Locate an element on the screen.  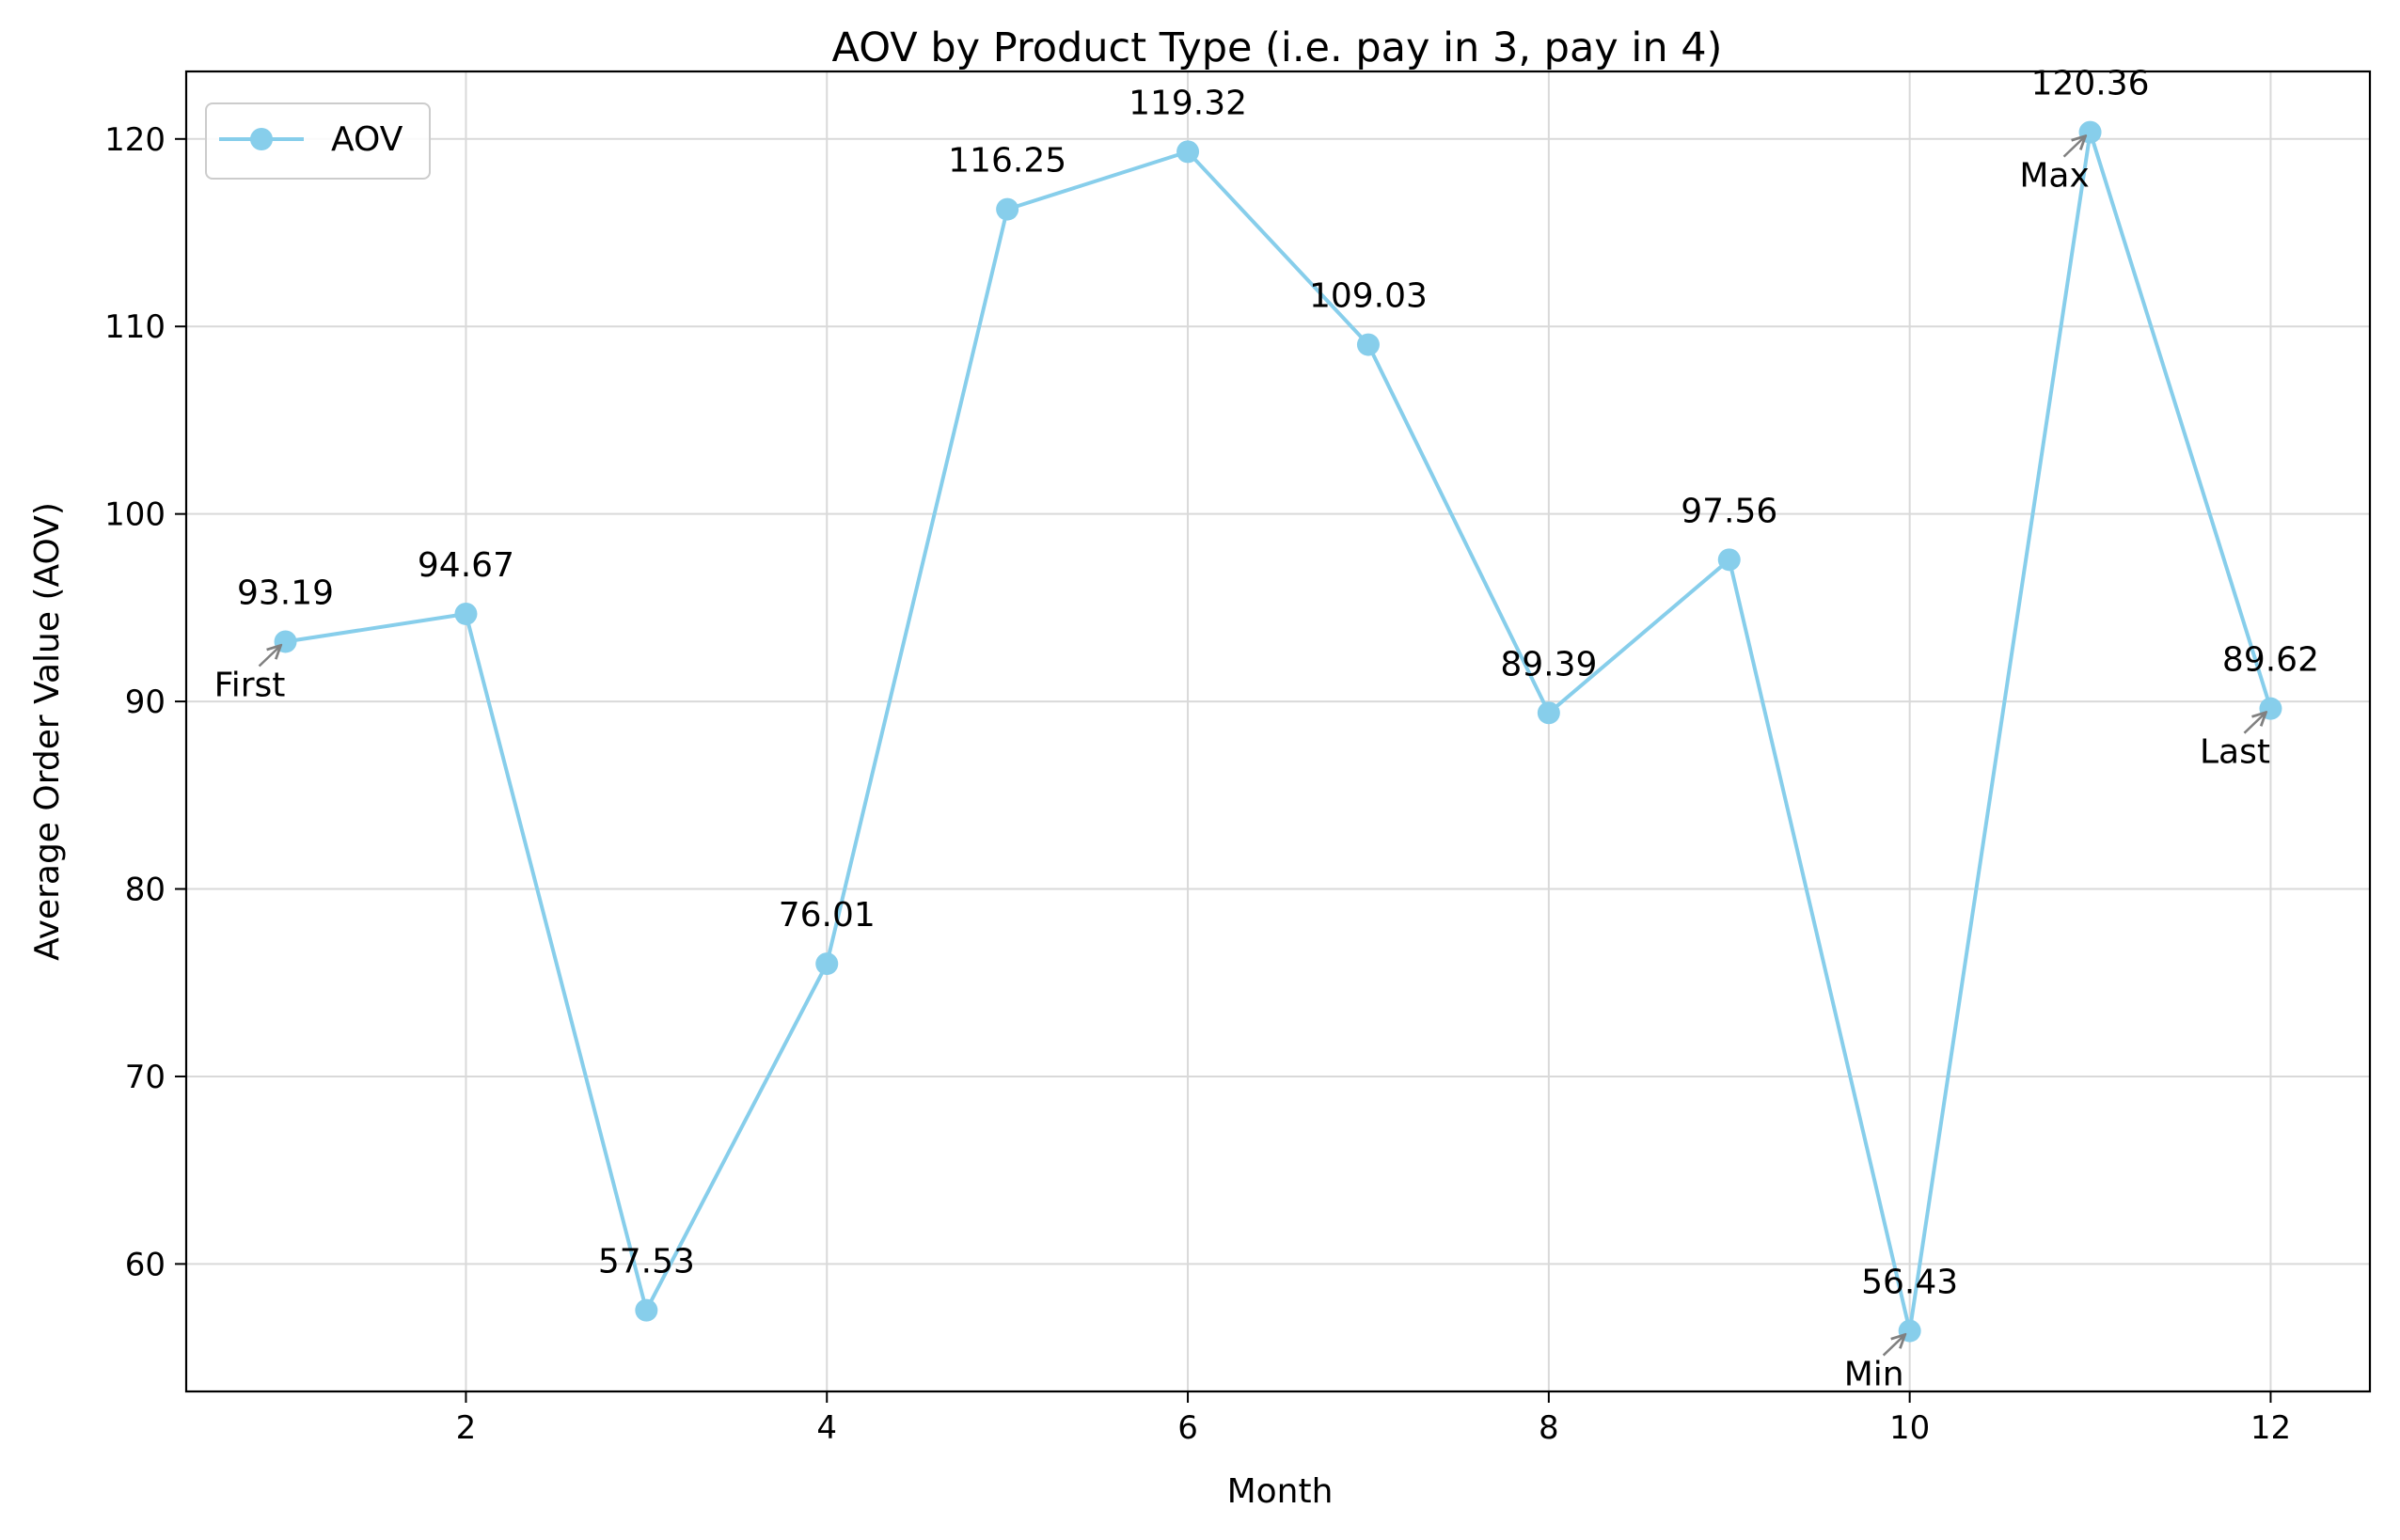
y-tick-label: 80 is located at coordinates (145, 891).